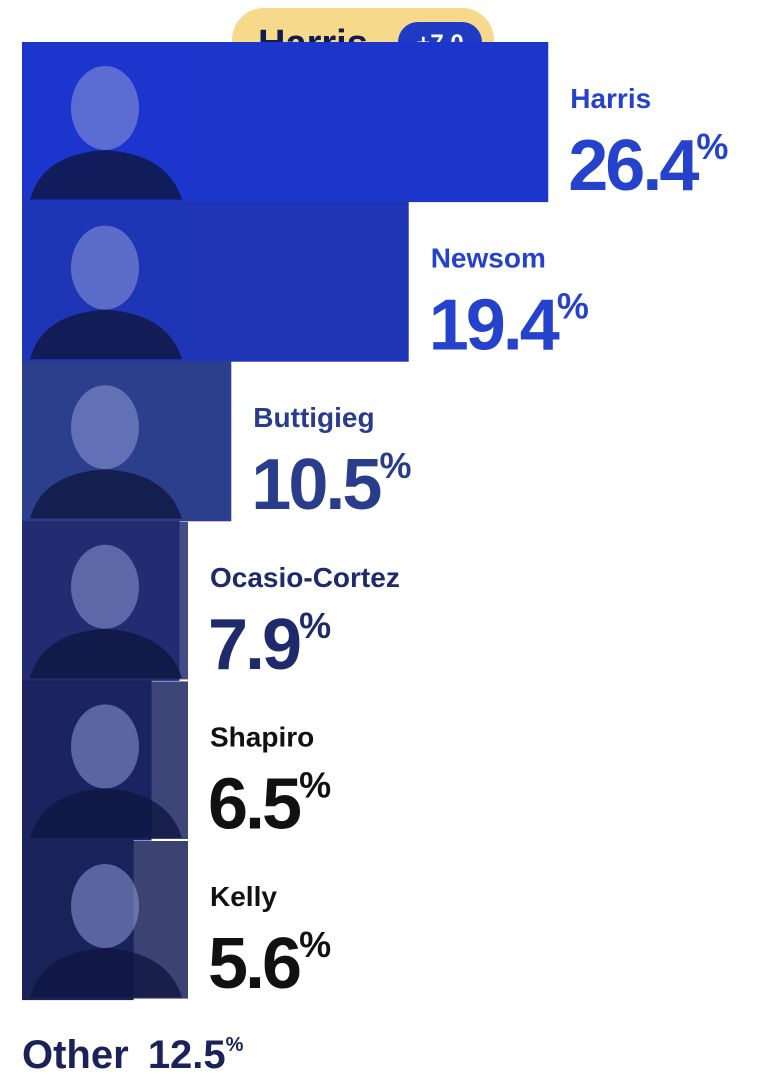 The width and height of the screenshot is (761, 1074). What do you see at coordinates (269, 645) in the screenshot?
I see `value-label: 7.9%` at bounding box center [269, 645].